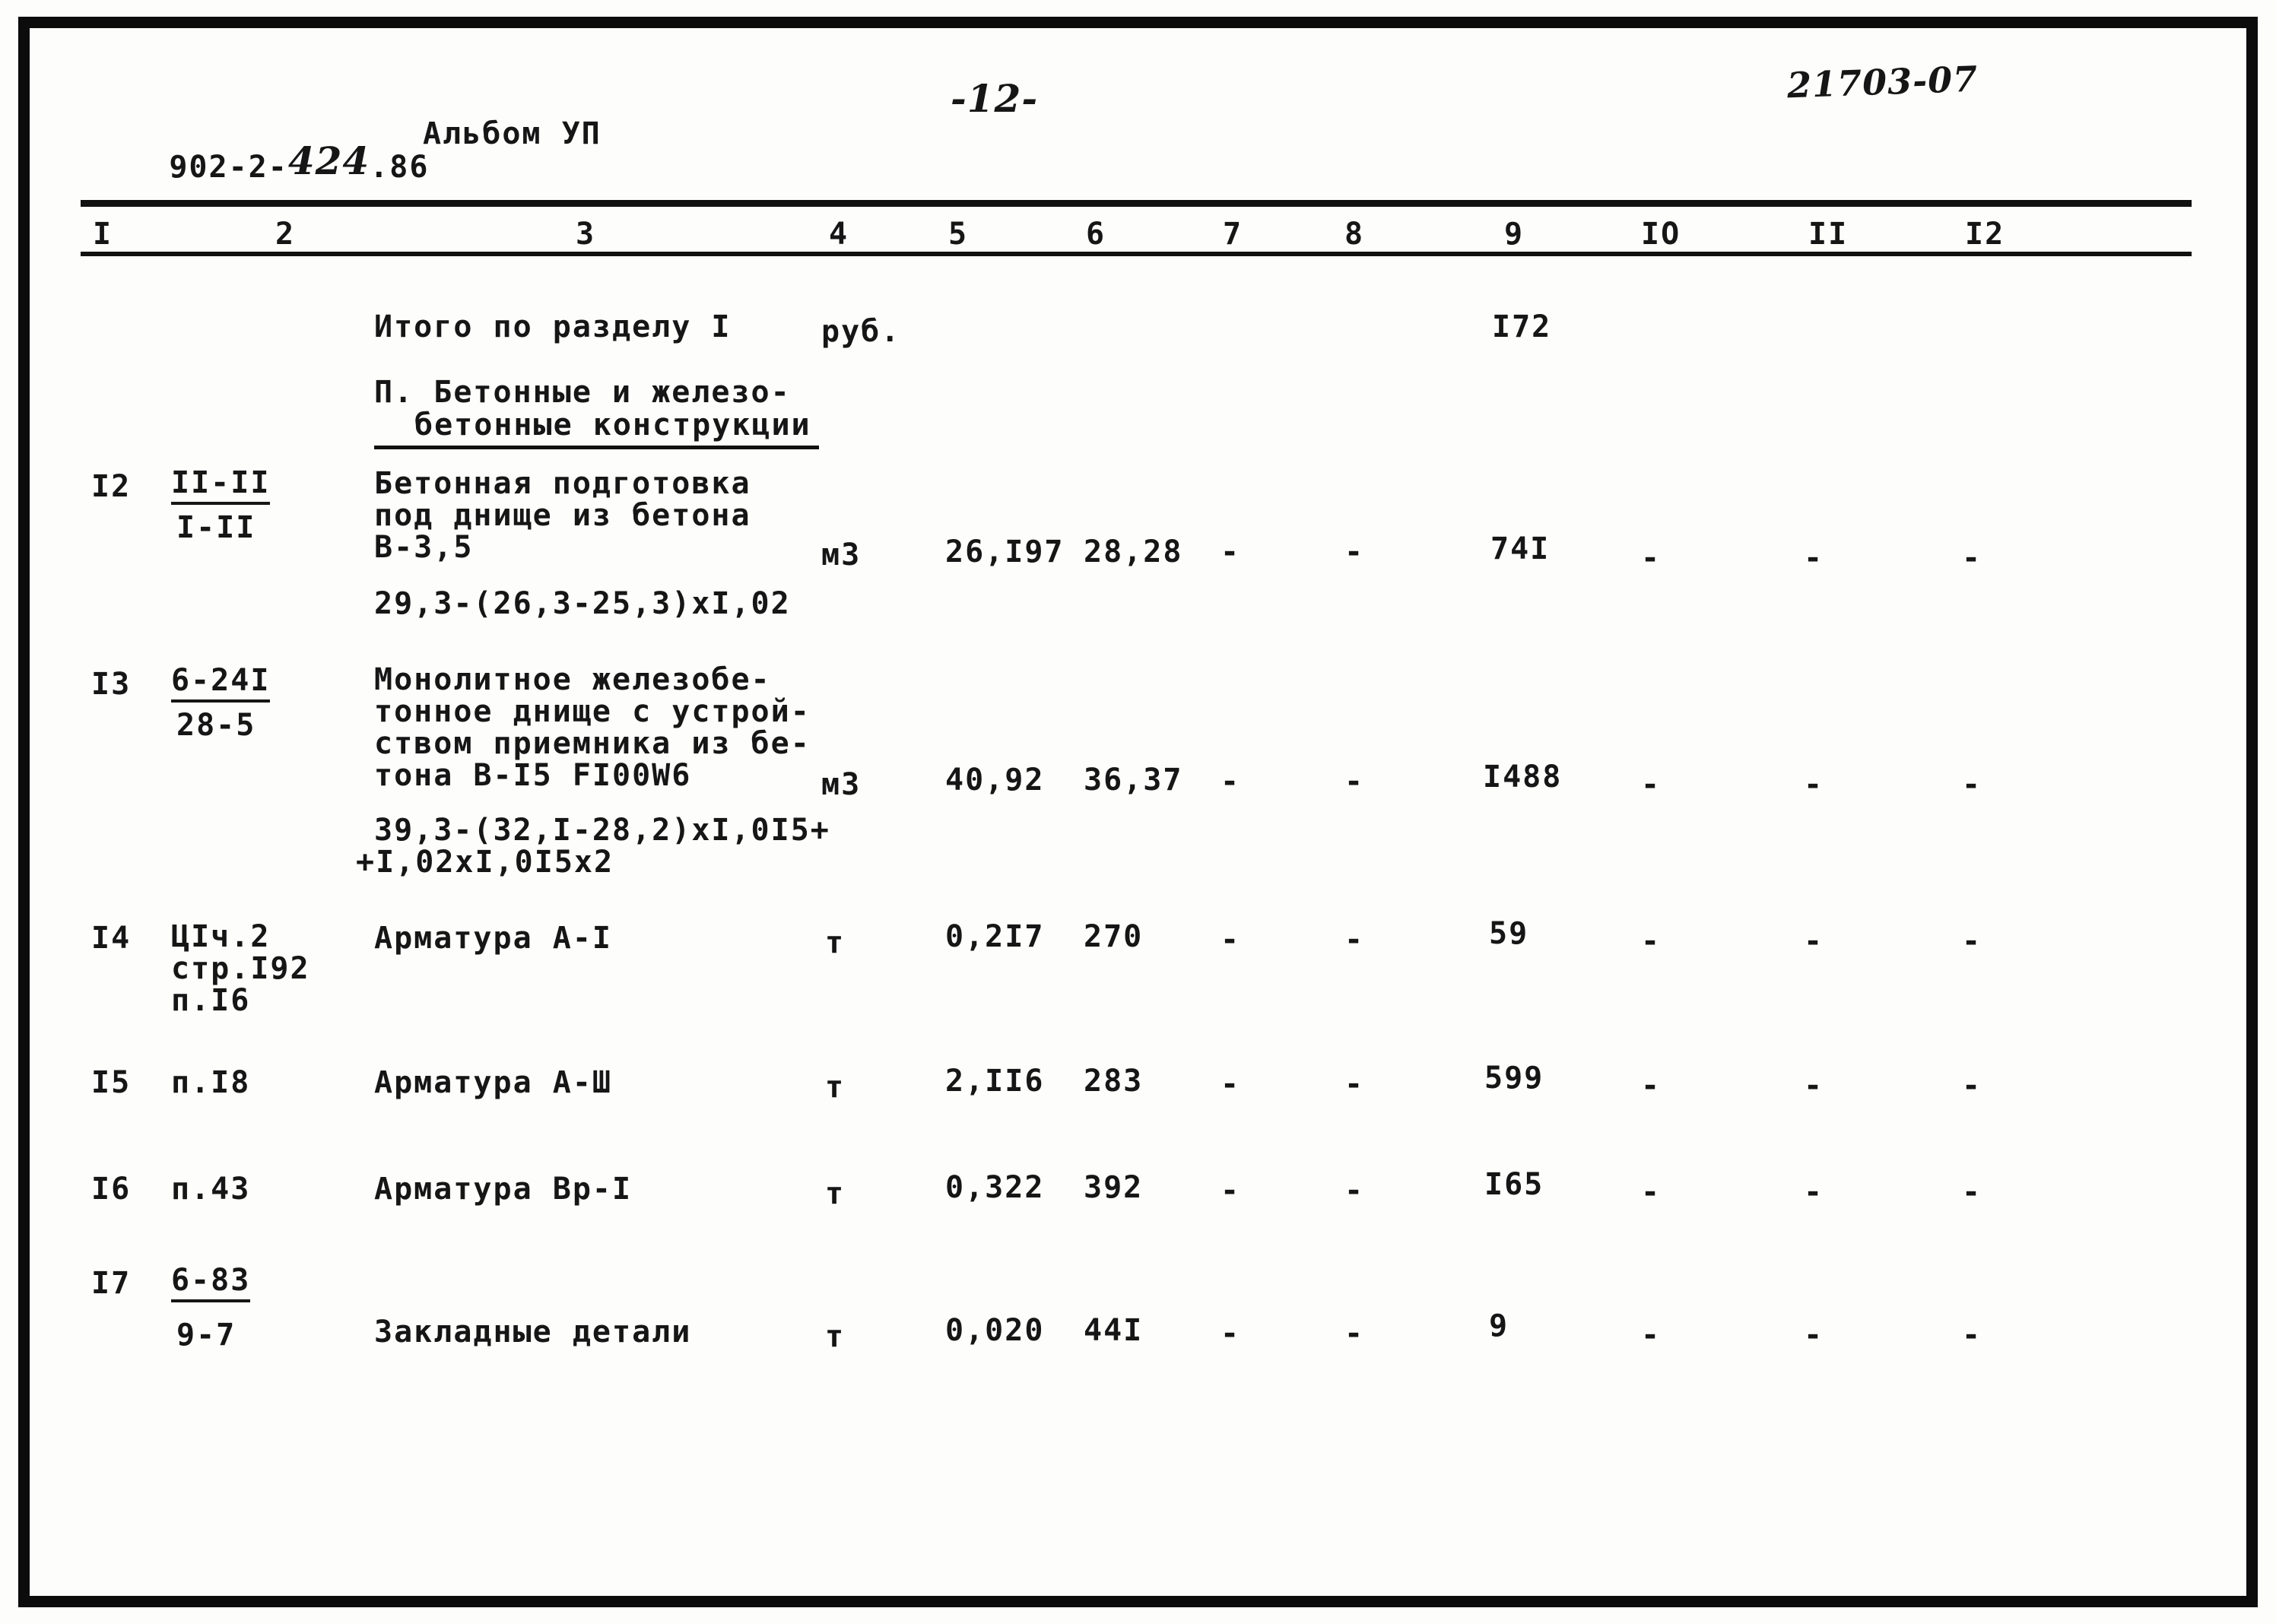  Describe the element at coordinates (1137, 203) in the screenshot. I see `rule-top` at that location.